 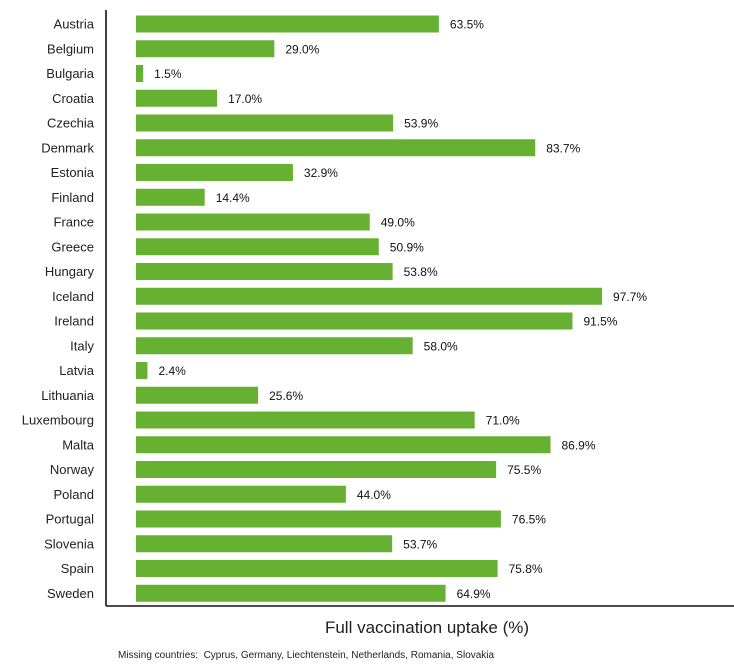 What do you see at coordinates (316, 469) in the screenshot?
I see `bar-norway` at bounding box center [316, 469].